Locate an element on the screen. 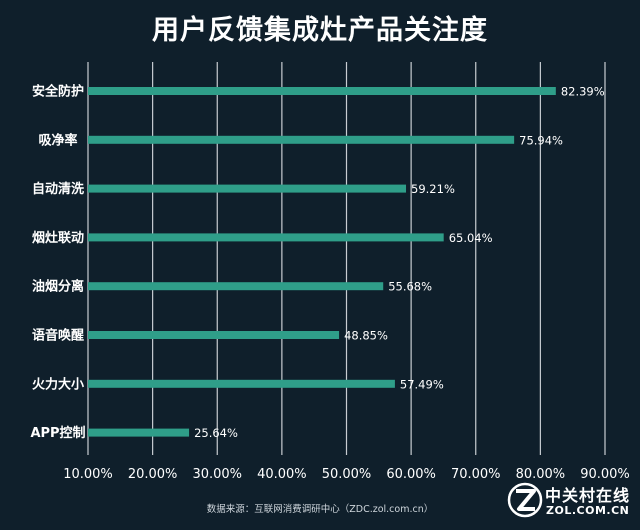  category-label: 吸净率 is located at coordinates (57, 140).